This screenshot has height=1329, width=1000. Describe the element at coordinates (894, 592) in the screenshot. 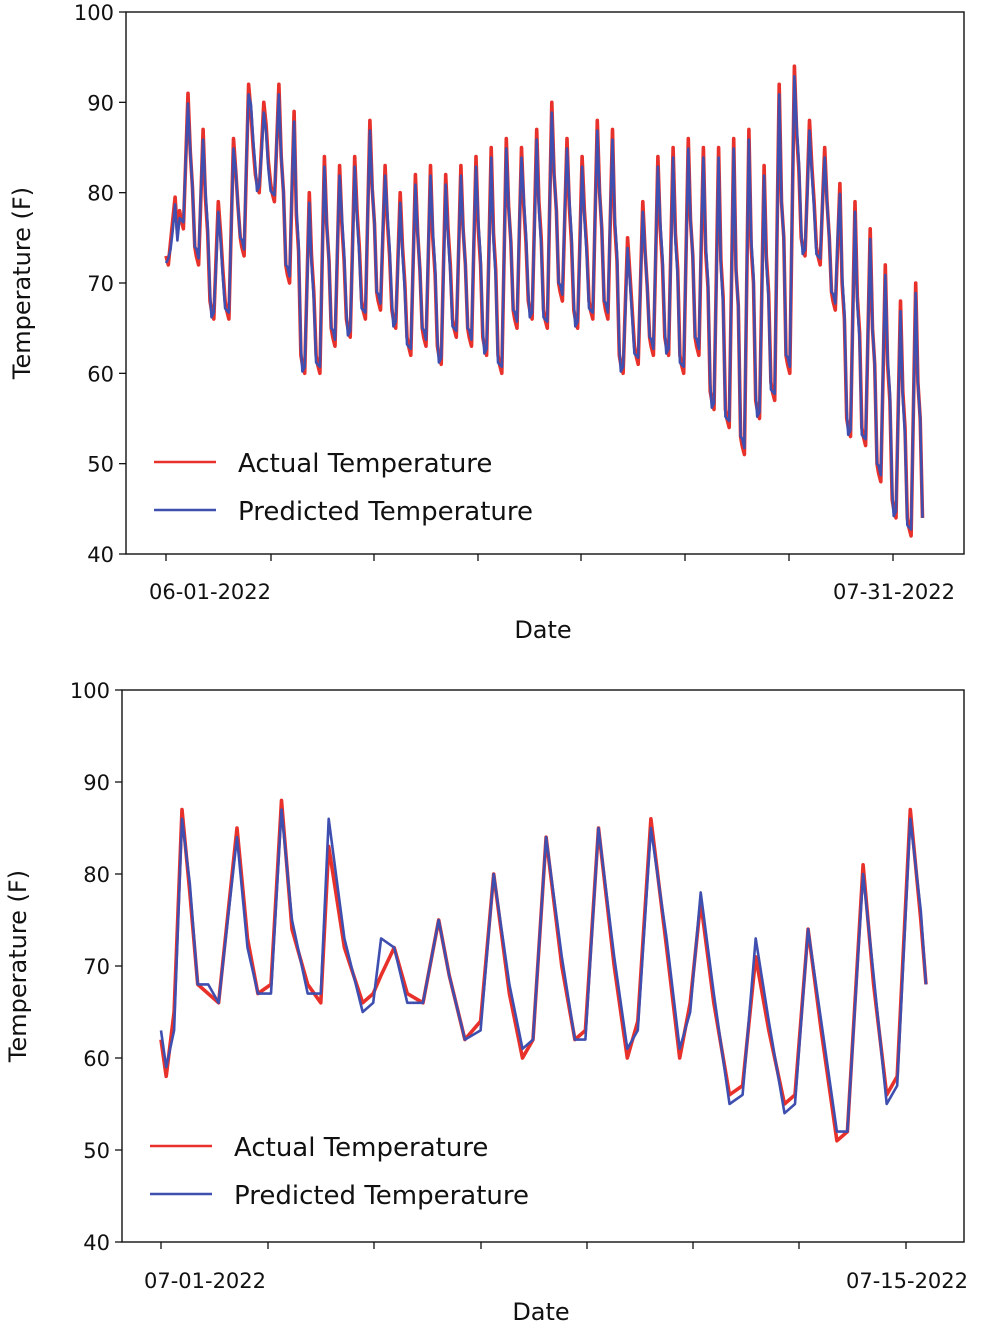

I see `x-tick-label: 07-31-2022` at that location.